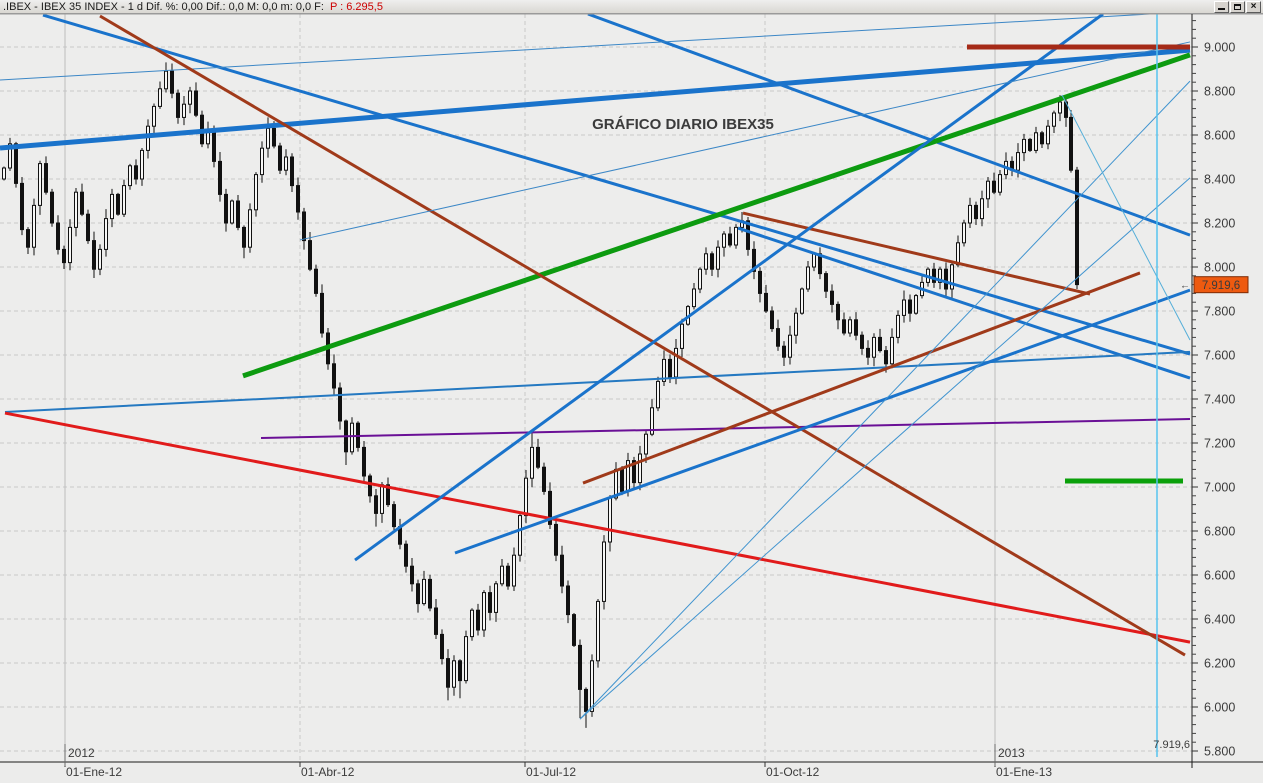 Image resolution: width=1263 pixels, height=783 pixels. What do you see at coordinates (631, 772) in the screenshot?
I see `time-axis-strip` at bounding box center [631, 772].